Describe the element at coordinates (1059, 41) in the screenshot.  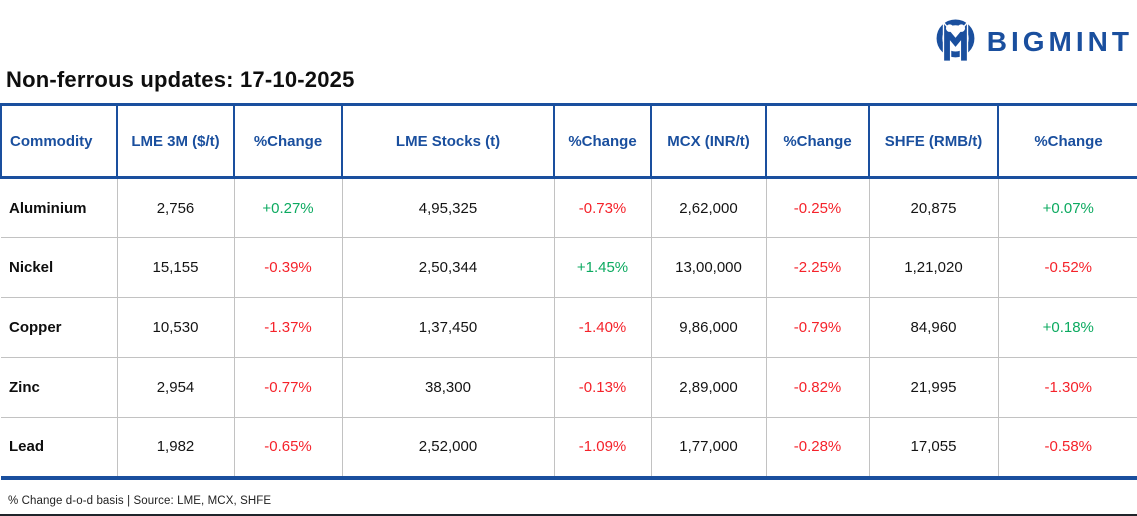
I see `brand-name: BIGMINT` at that location.